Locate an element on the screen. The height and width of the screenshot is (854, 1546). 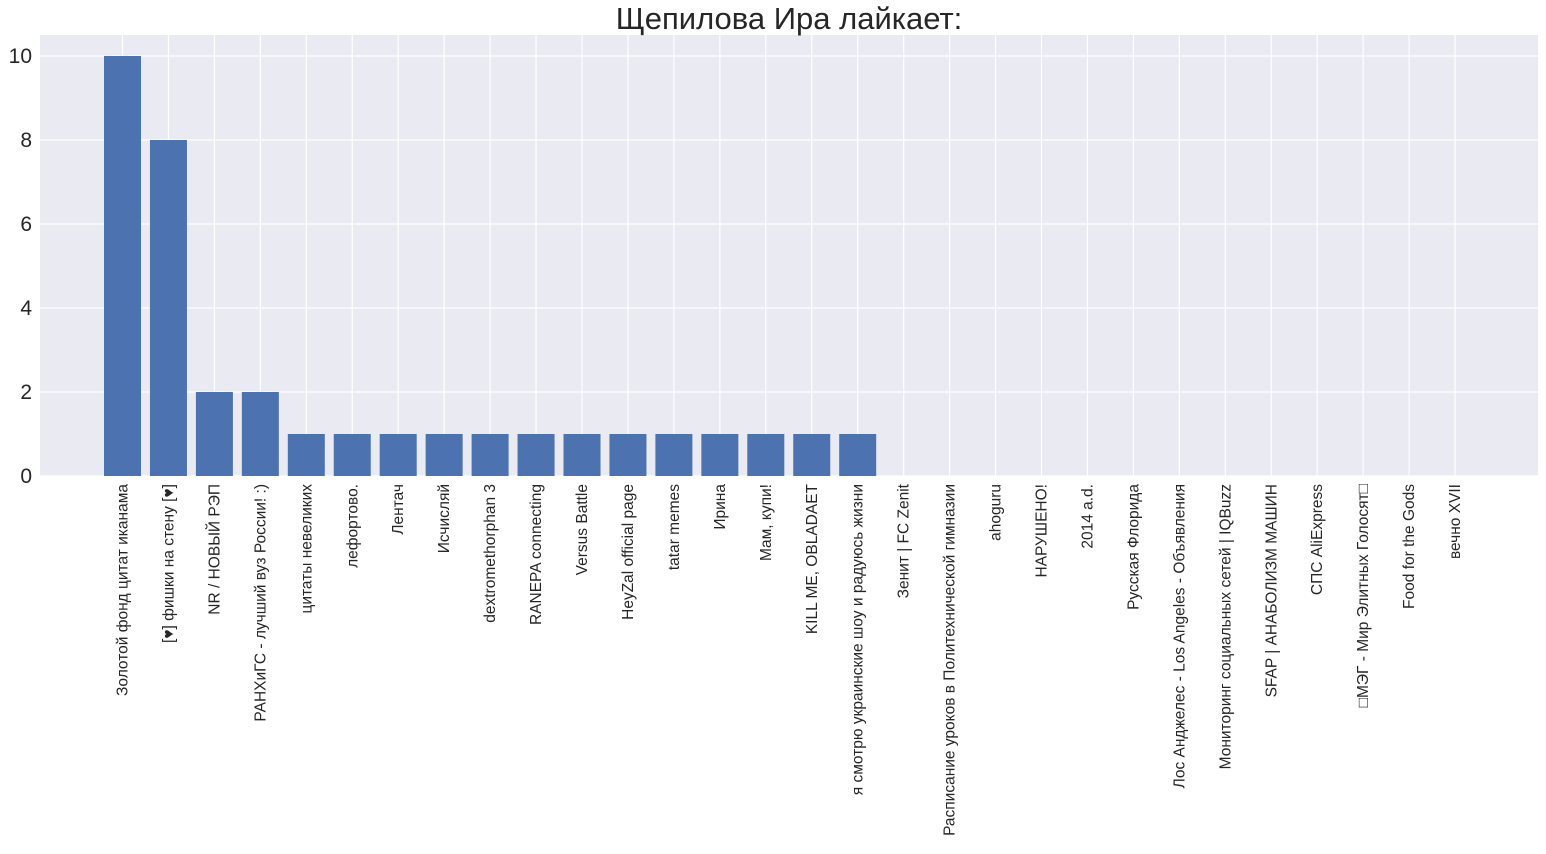
x-tick-label: Золотой фонд цитат иканама is located at coordinates (123, 590).